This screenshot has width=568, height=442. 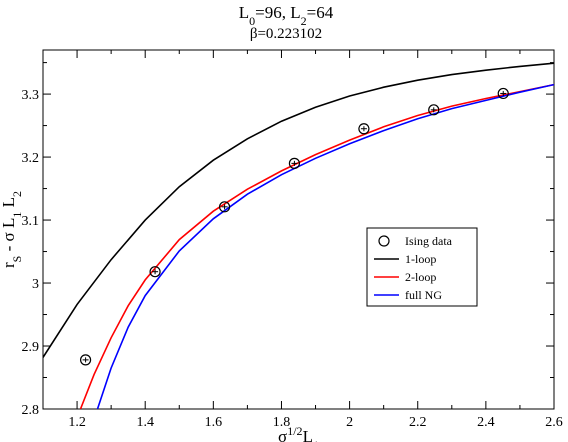 I want to click on y-tick-label: 2.8, so click(x=31, y=410).